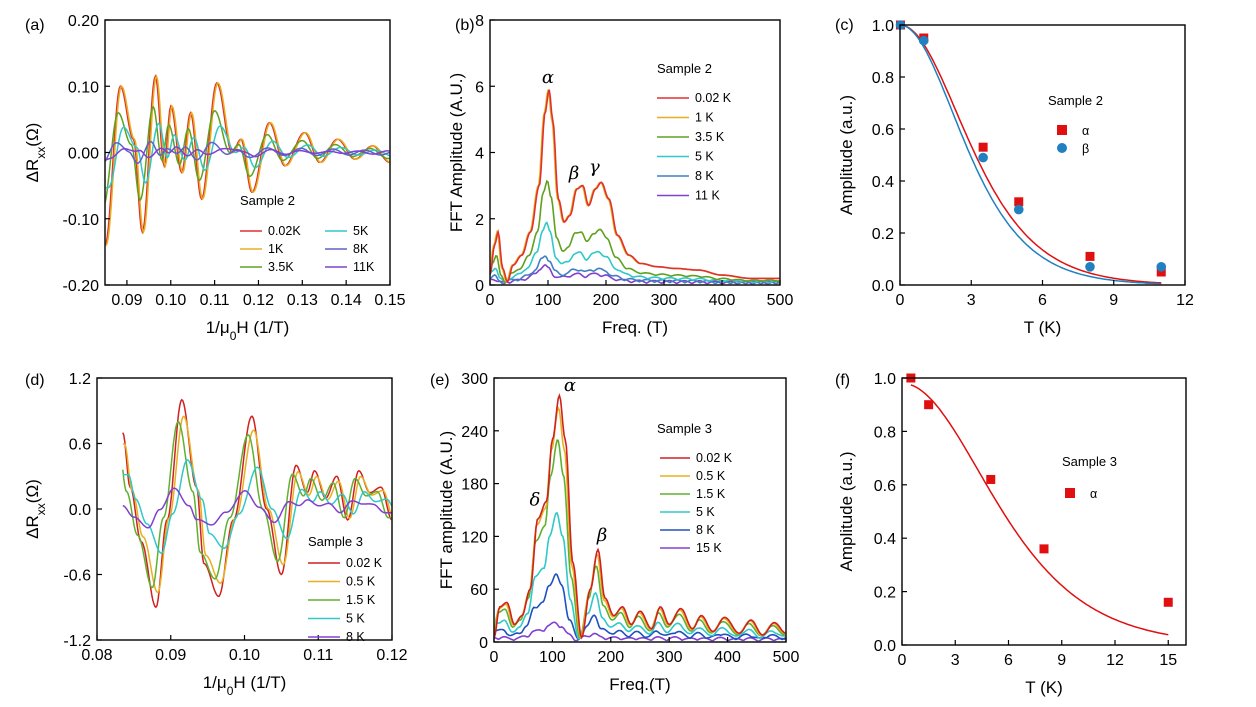  I want to click on x-tick-label: 500, so click(780, 300).